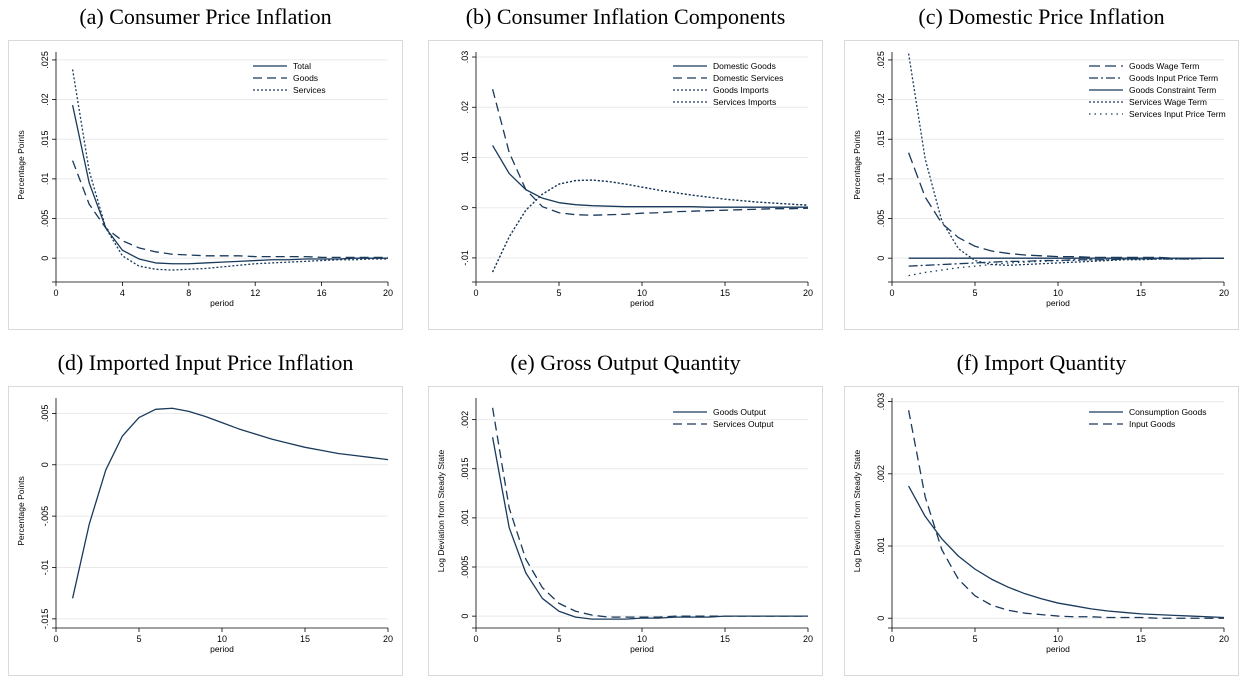  Describe the element at coordinates (625, 362) in the screenshot. I see `panel-title: (e) Gross Output Quantity` at that location.